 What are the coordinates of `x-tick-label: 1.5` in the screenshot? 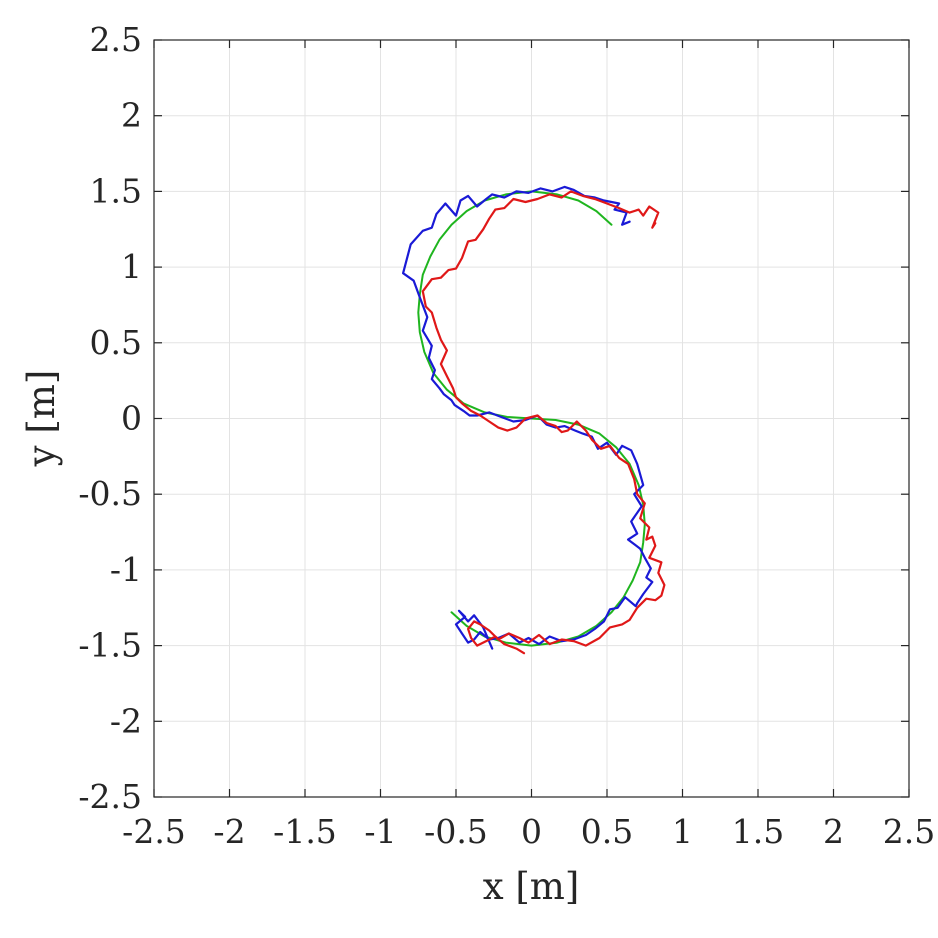 It's located at (758, 831).